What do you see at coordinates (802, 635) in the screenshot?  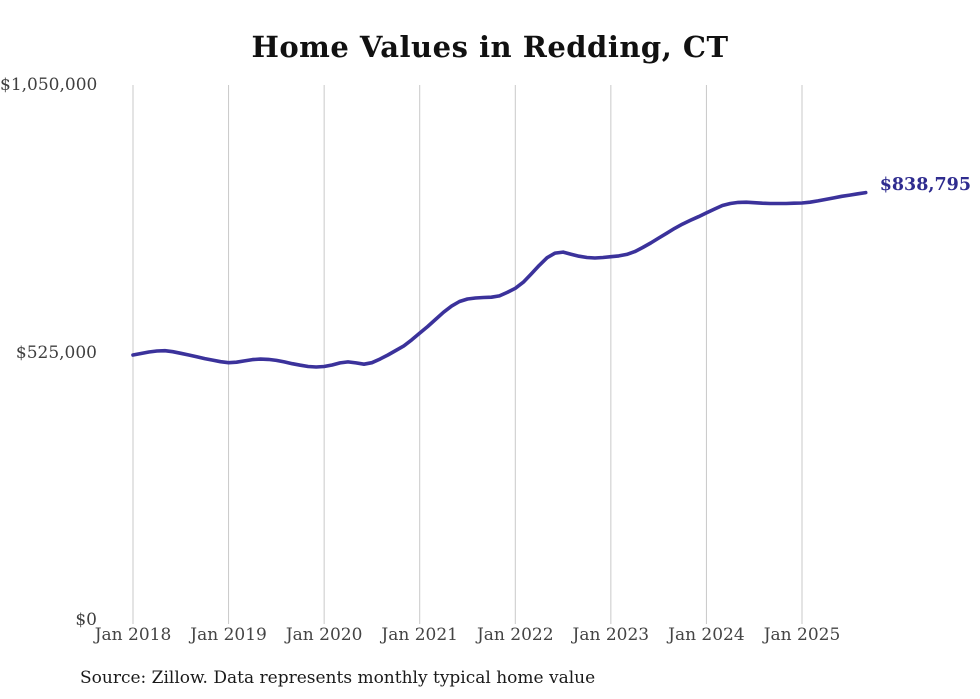 I see `x-tick-label: Jan 2025` at bounding box center [802, 635].